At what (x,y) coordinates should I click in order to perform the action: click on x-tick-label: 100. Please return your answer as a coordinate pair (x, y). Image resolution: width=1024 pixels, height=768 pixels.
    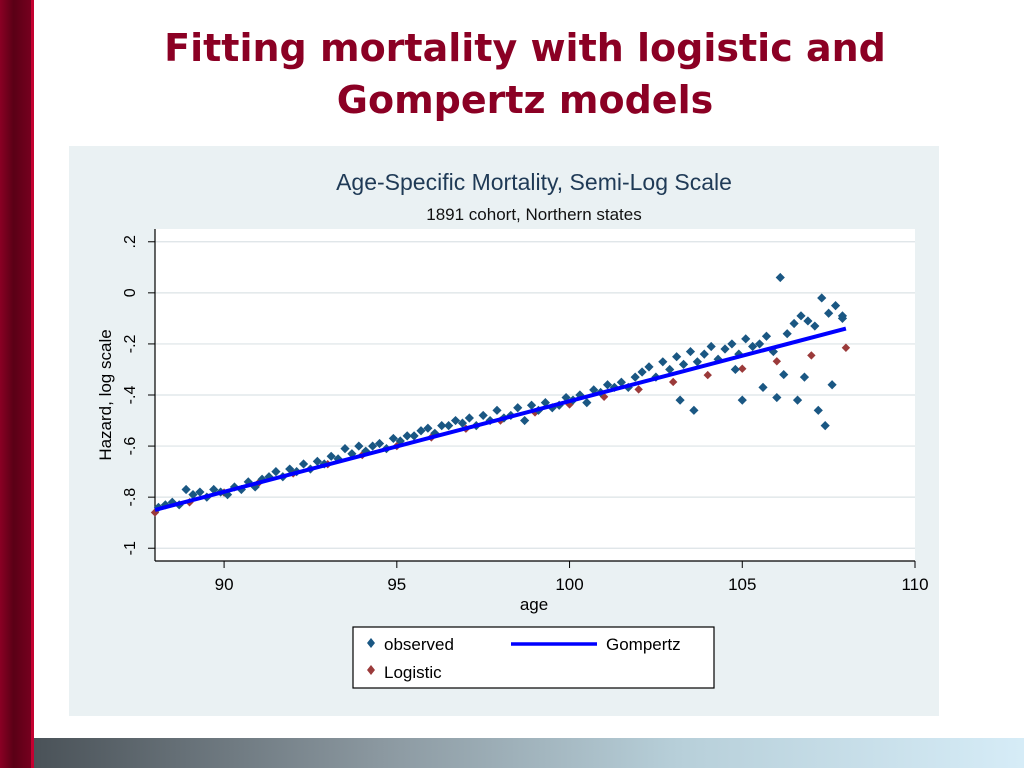
    Looking at the image, I should click on (569, 584).